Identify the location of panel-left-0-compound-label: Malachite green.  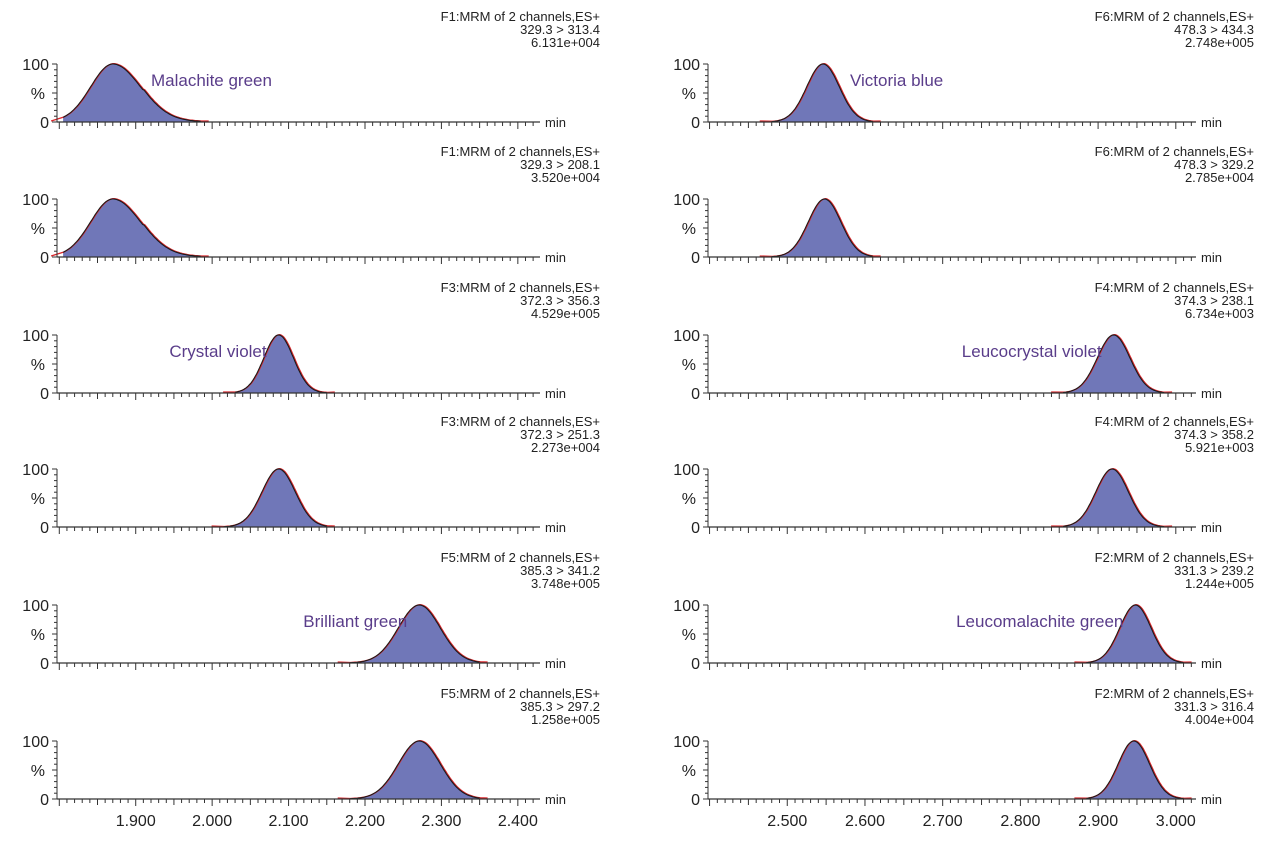
(211, 80).